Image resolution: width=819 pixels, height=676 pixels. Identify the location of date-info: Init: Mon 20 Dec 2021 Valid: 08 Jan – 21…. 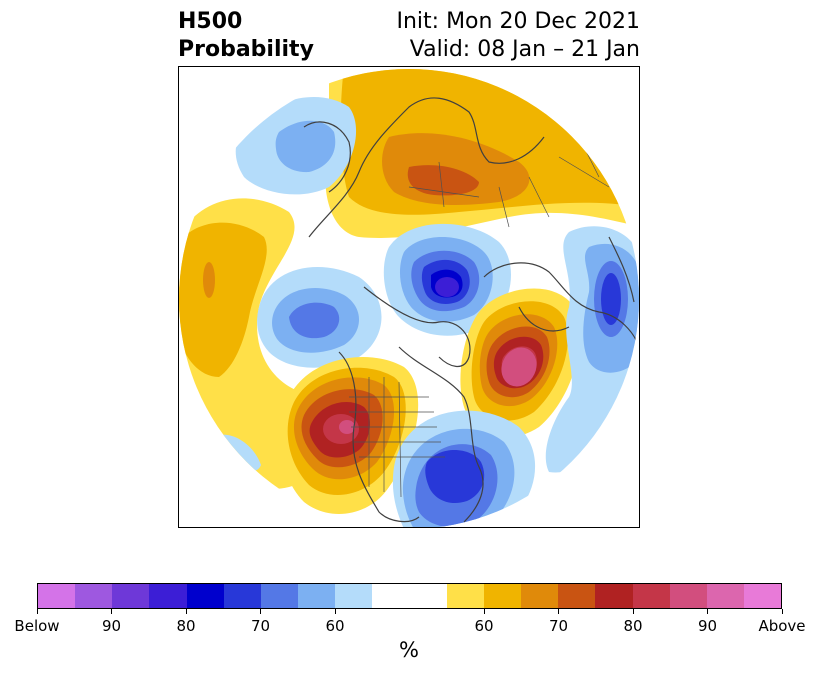
(519, 36).